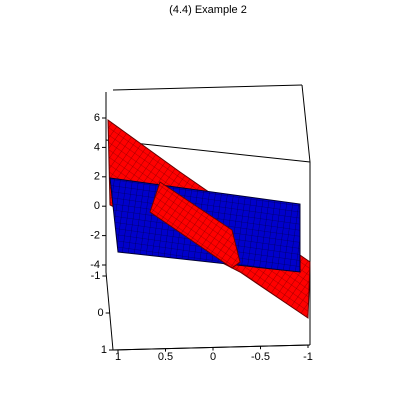  I want to click on y-tick-label: -1, so click(96, 276).